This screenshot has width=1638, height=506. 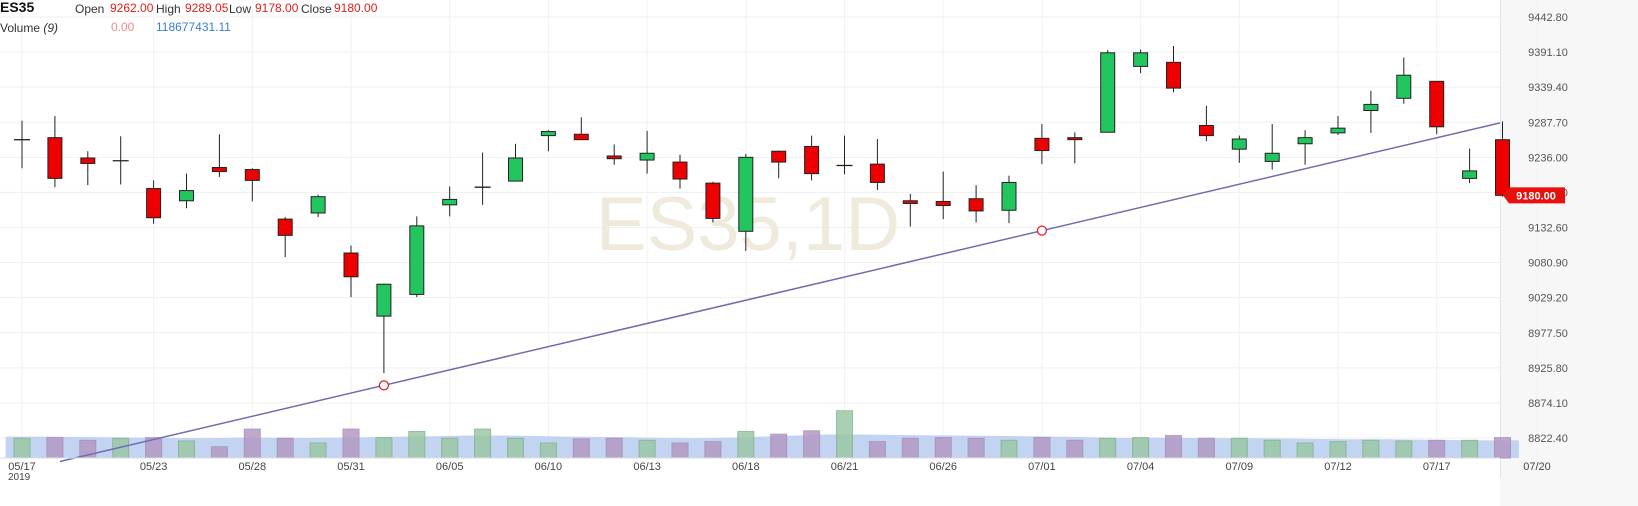 What do you see at coordinates (17, 7) in the screenshot?
I see `symbol-name: ES35` at bounding box center [17, 7].